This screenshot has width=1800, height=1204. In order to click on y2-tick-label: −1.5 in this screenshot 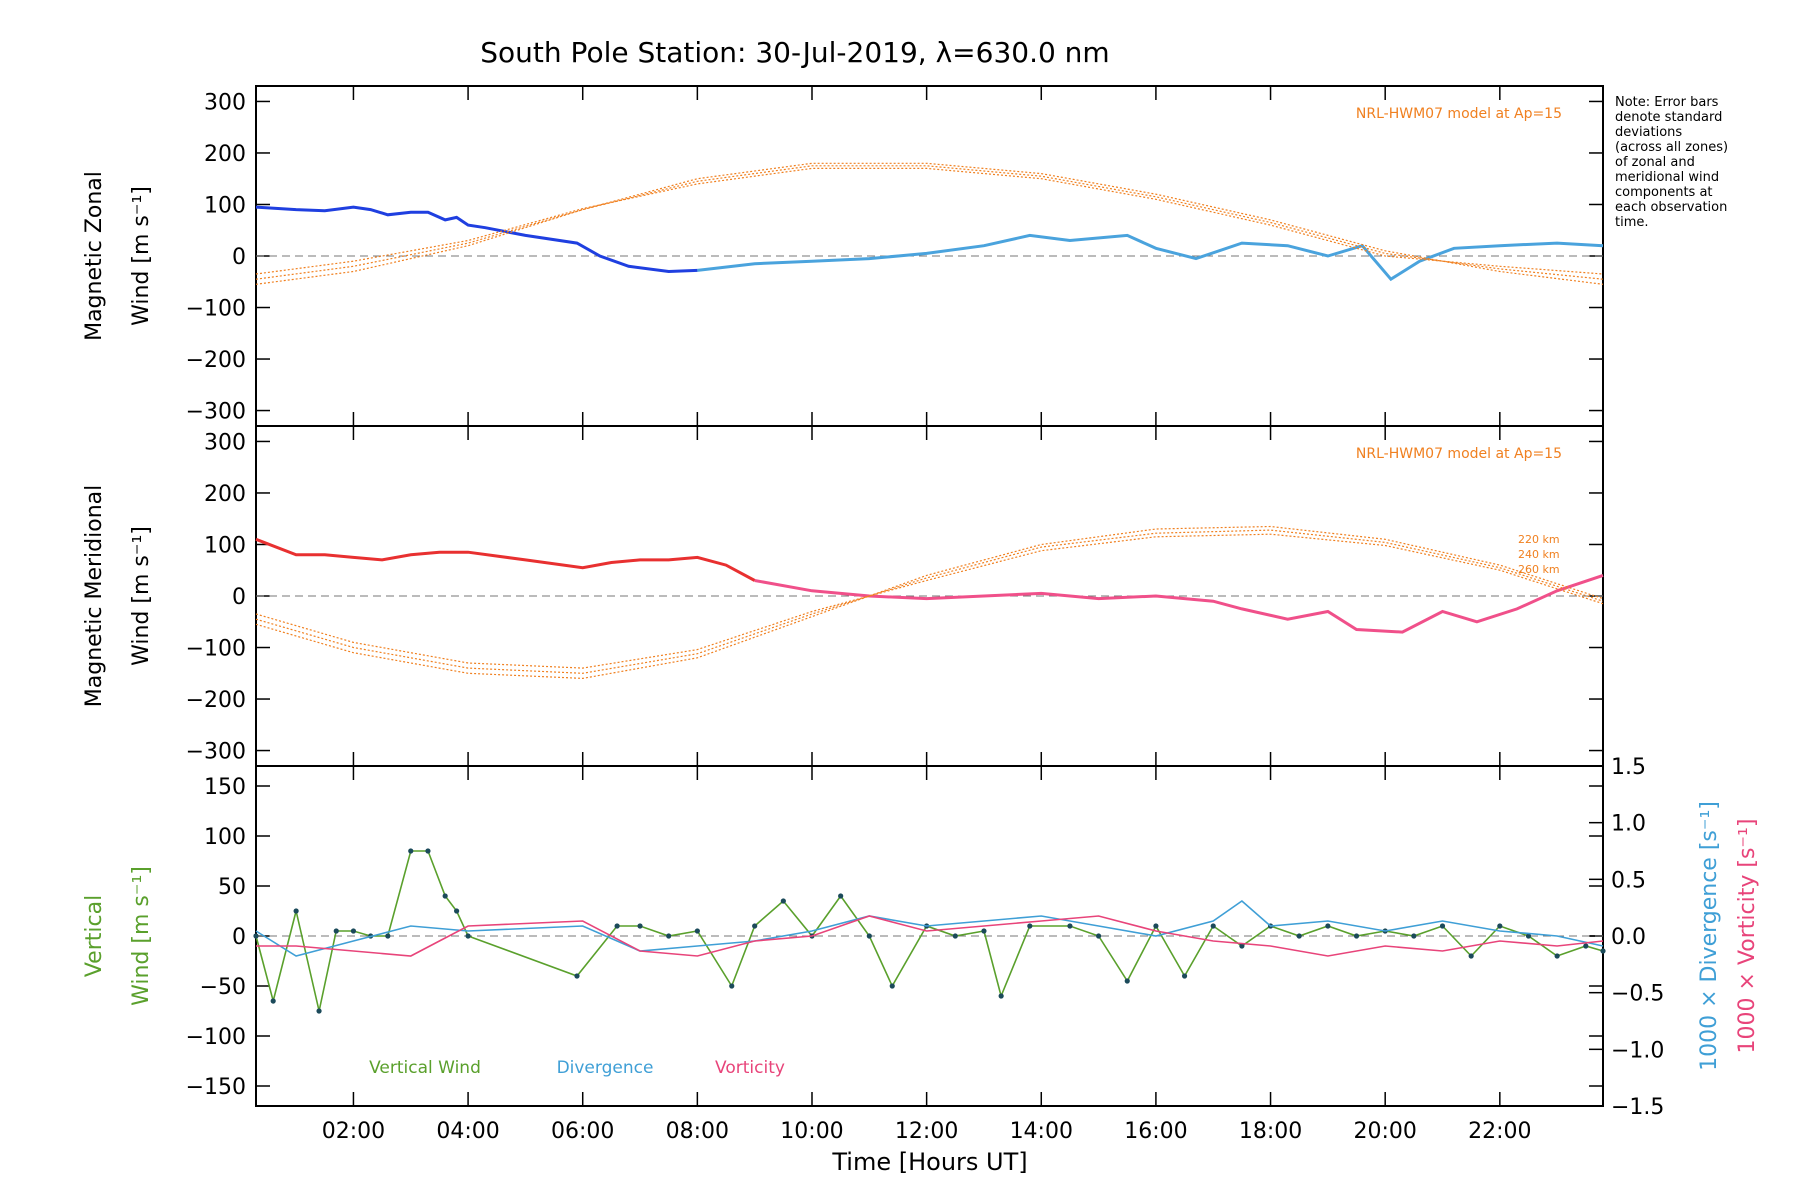, I will do `click(1637, 1107)`.